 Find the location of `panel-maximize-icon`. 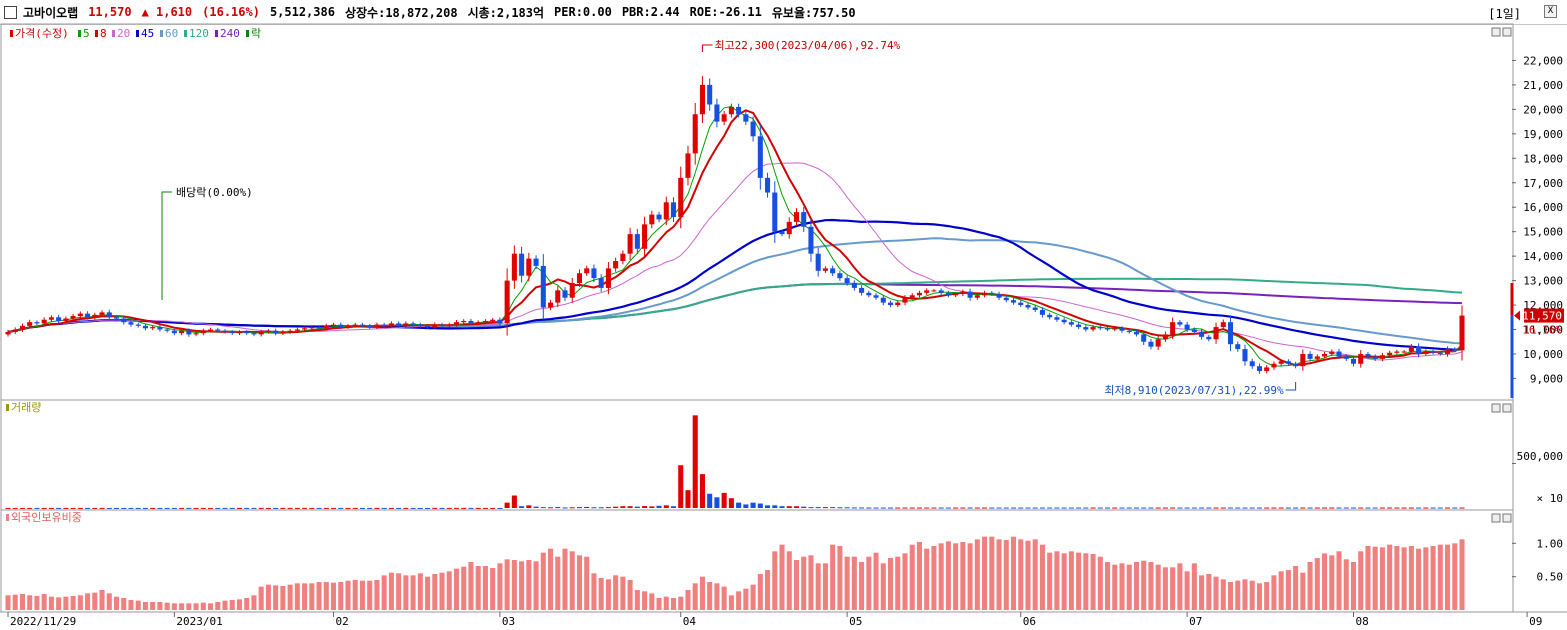

panel-maximize-icon is located at coordinates (1507, 408).